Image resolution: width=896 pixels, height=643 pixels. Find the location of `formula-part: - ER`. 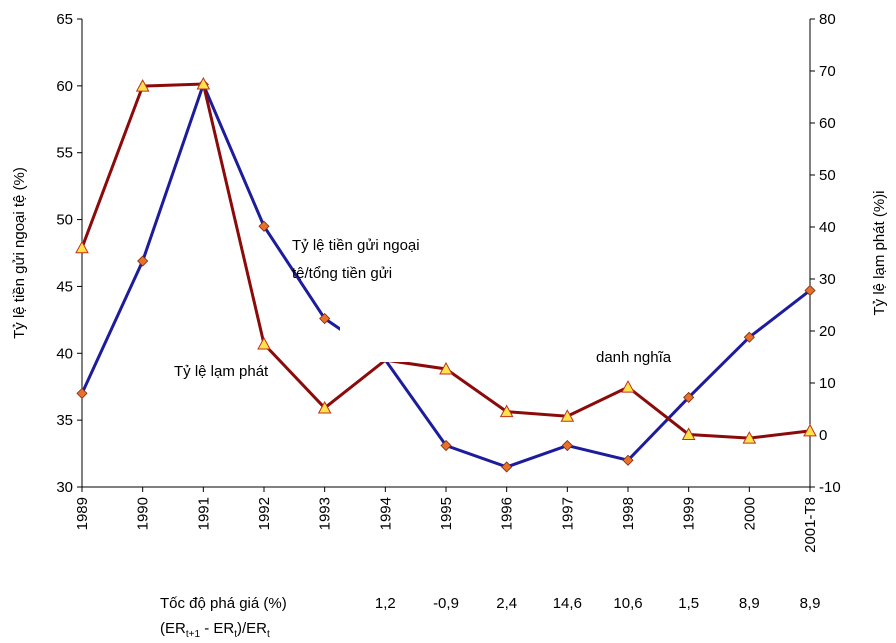

formula-part: - ER is located at coordinates (217, 628).